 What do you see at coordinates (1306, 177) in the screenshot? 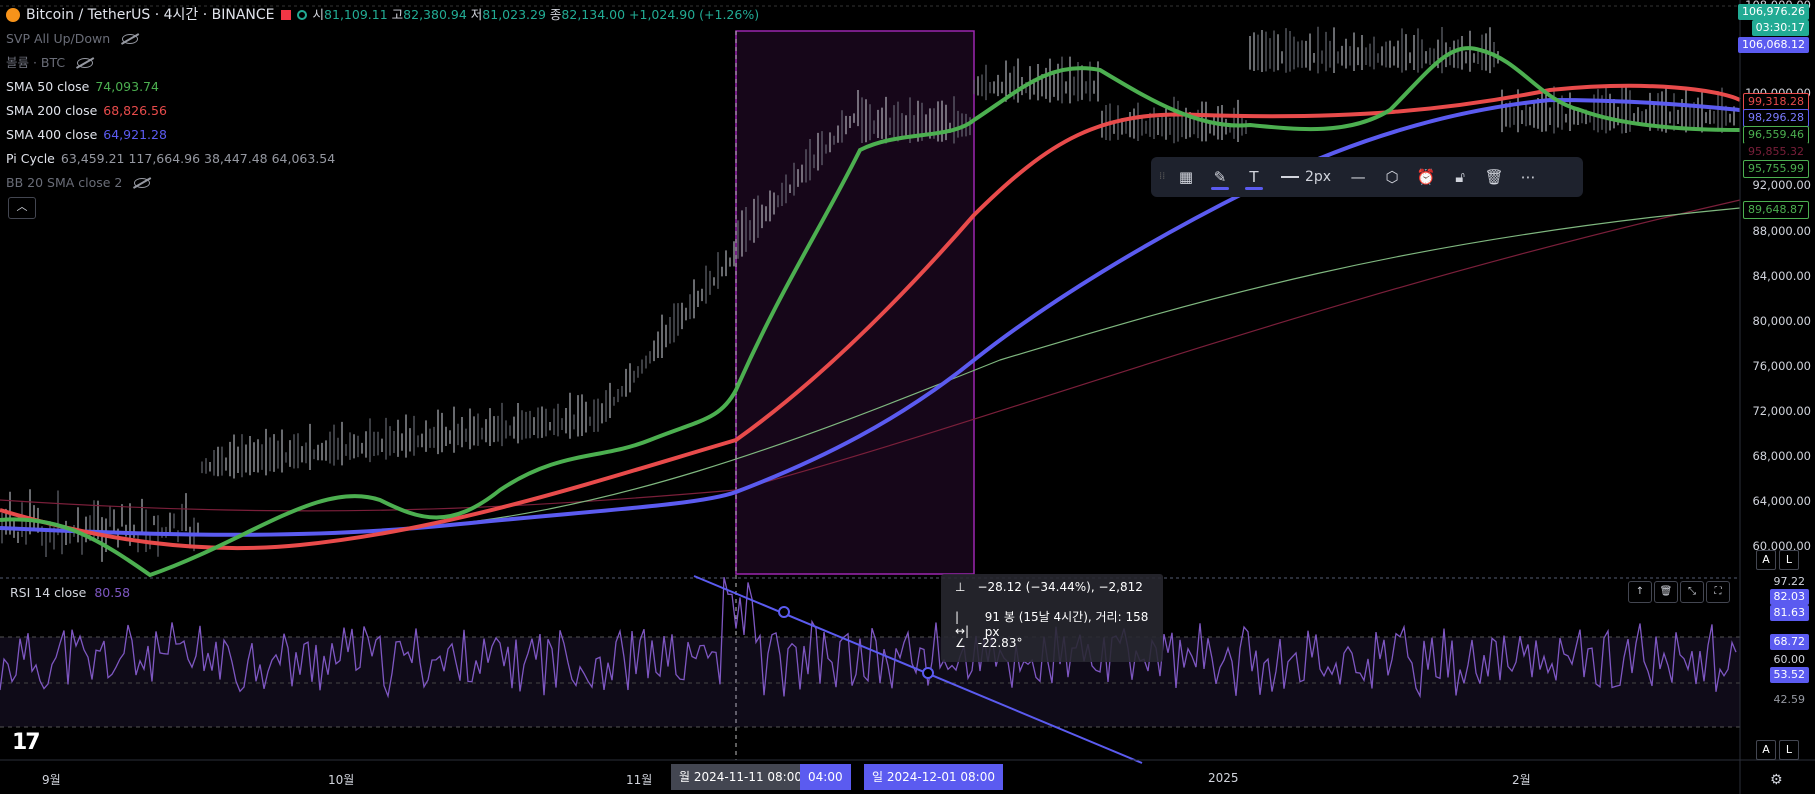
I see `line-width-button: 2px` at bounding box center [1306, 177].